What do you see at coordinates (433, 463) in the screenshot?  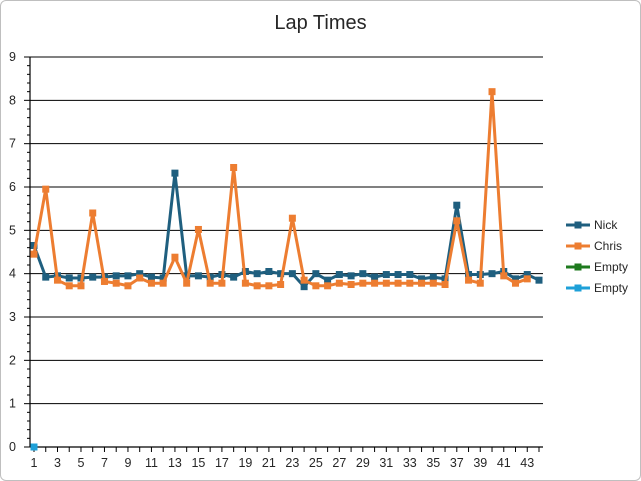 I see `x-tick-label: 35` at bounding box center [433, 463].